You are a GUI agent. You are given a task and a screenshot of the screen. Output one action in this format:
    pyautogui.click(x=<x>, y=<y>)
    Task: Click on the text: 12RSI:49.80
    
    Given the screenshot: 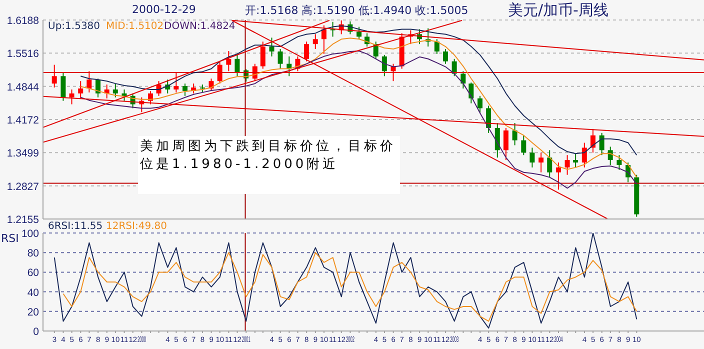 What is the action you would take?
    pyautogui.click(x=136, y=226)
    